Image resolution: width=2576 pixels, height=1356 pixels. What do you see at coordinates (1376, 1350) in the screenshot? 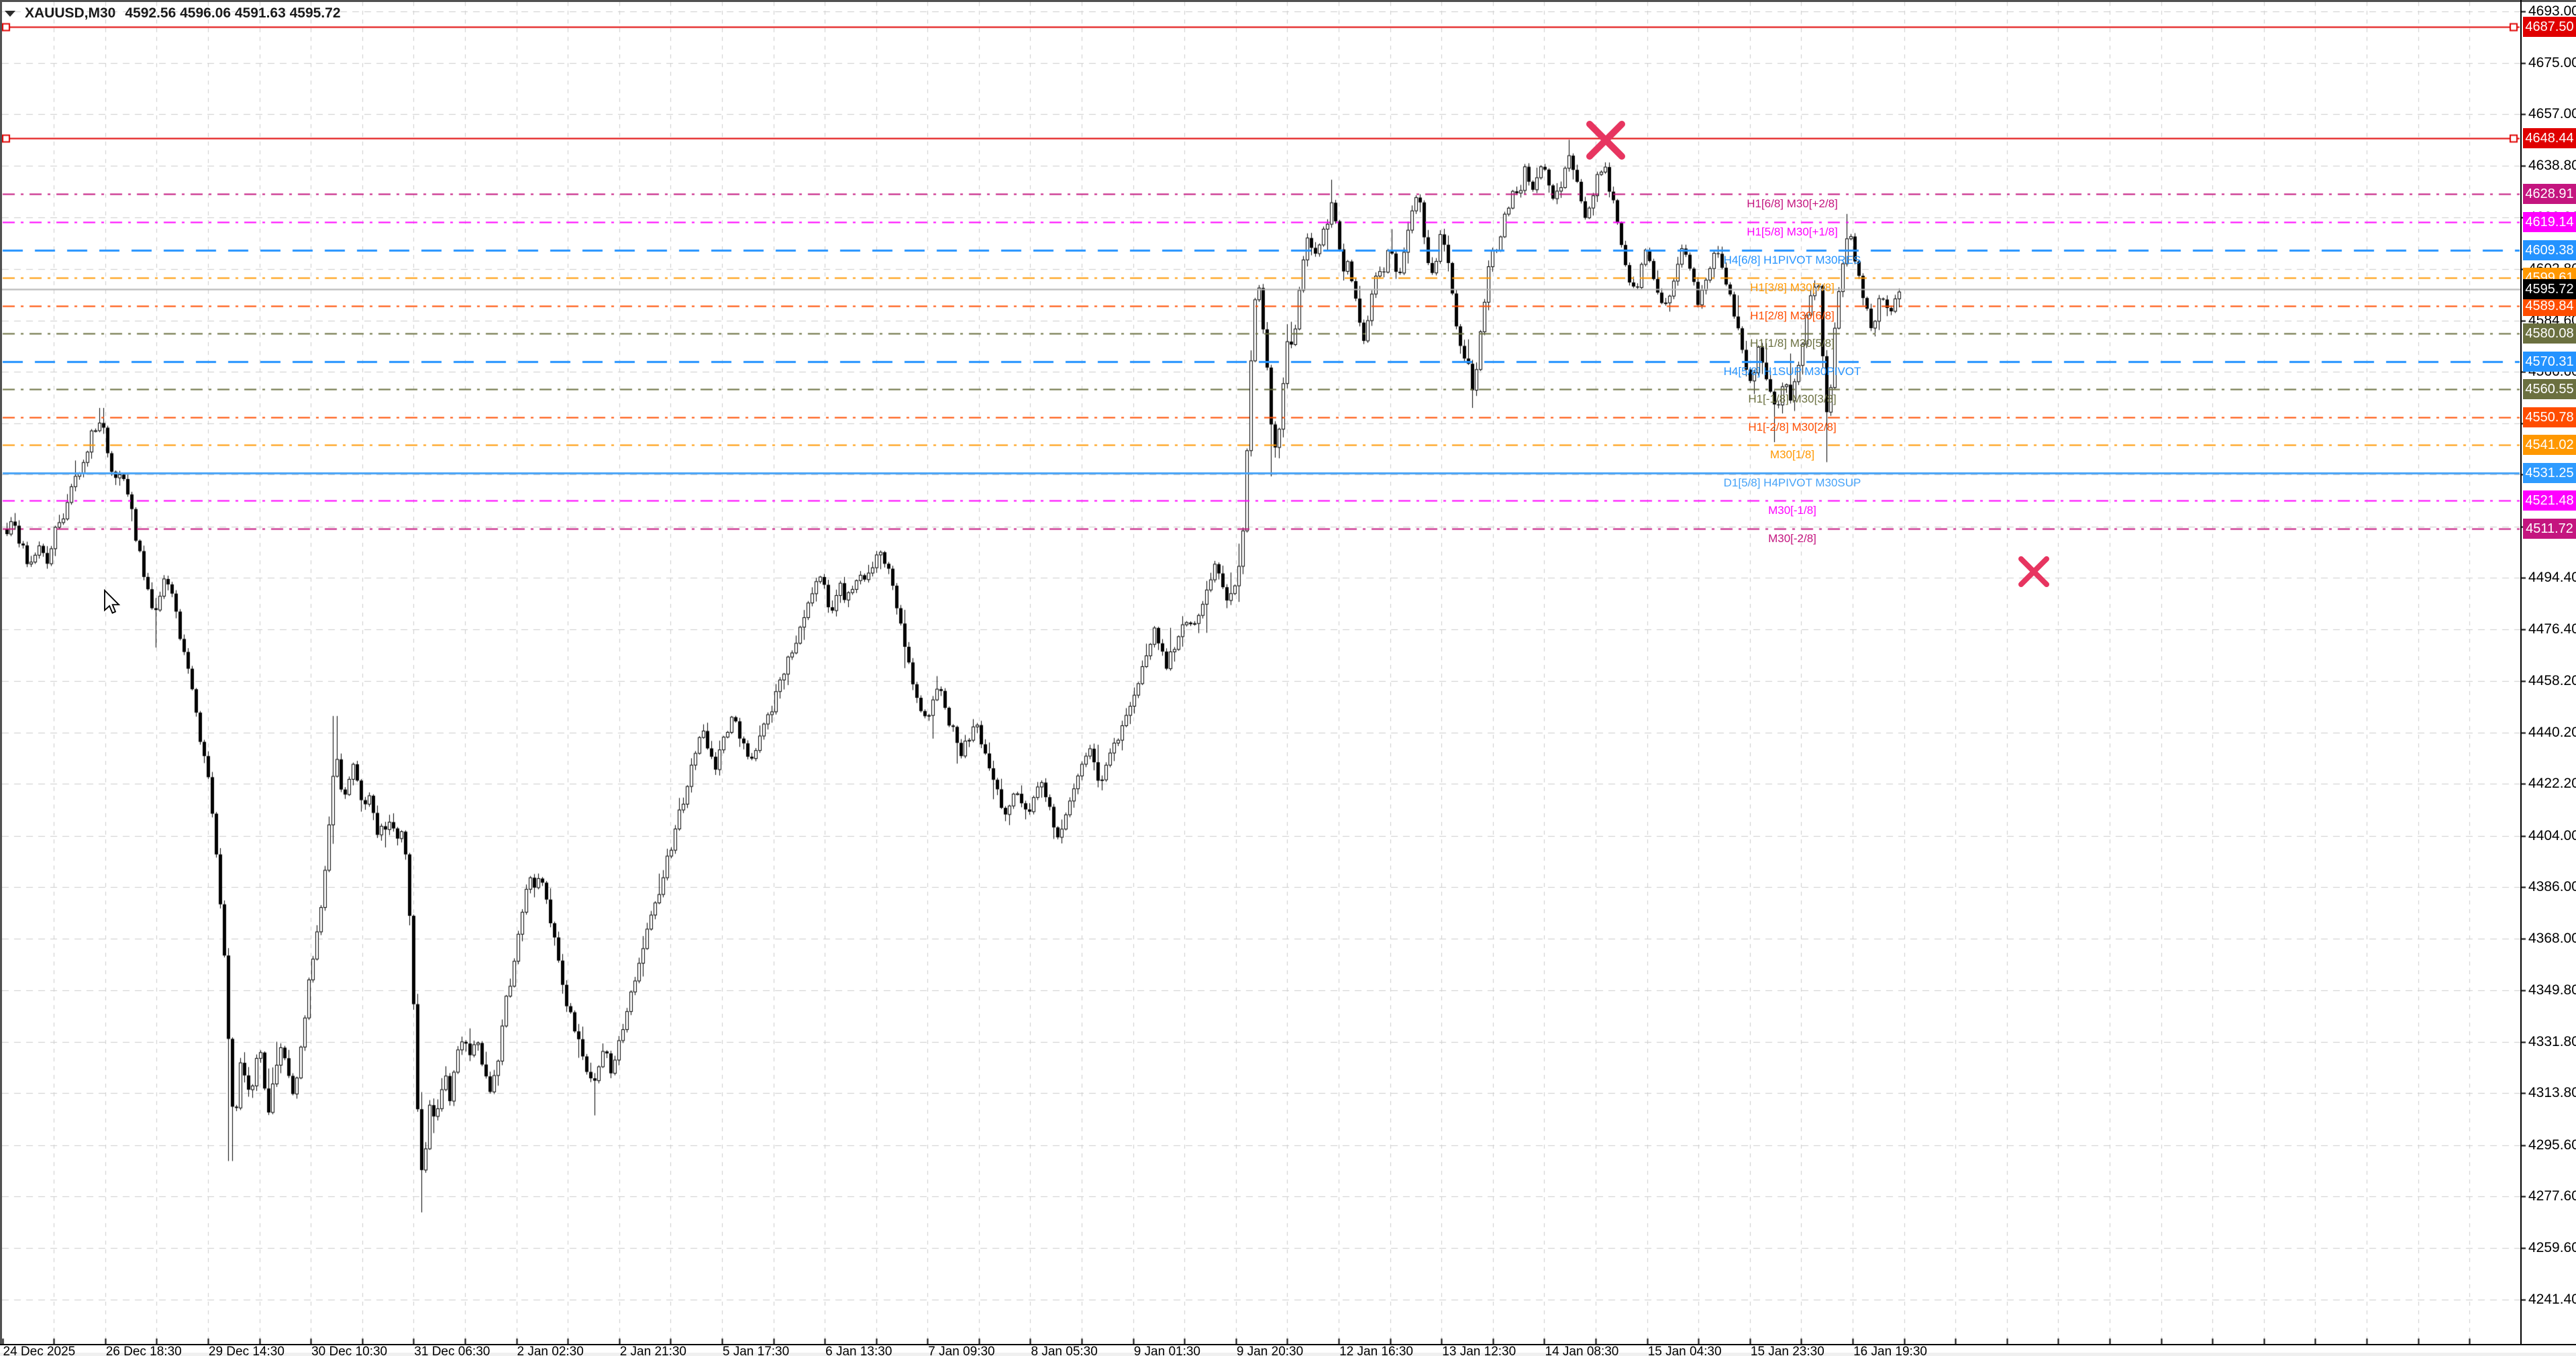
I see `time-axis-label: 12 Jan 16:30` at bounding box center [1376, 1350].